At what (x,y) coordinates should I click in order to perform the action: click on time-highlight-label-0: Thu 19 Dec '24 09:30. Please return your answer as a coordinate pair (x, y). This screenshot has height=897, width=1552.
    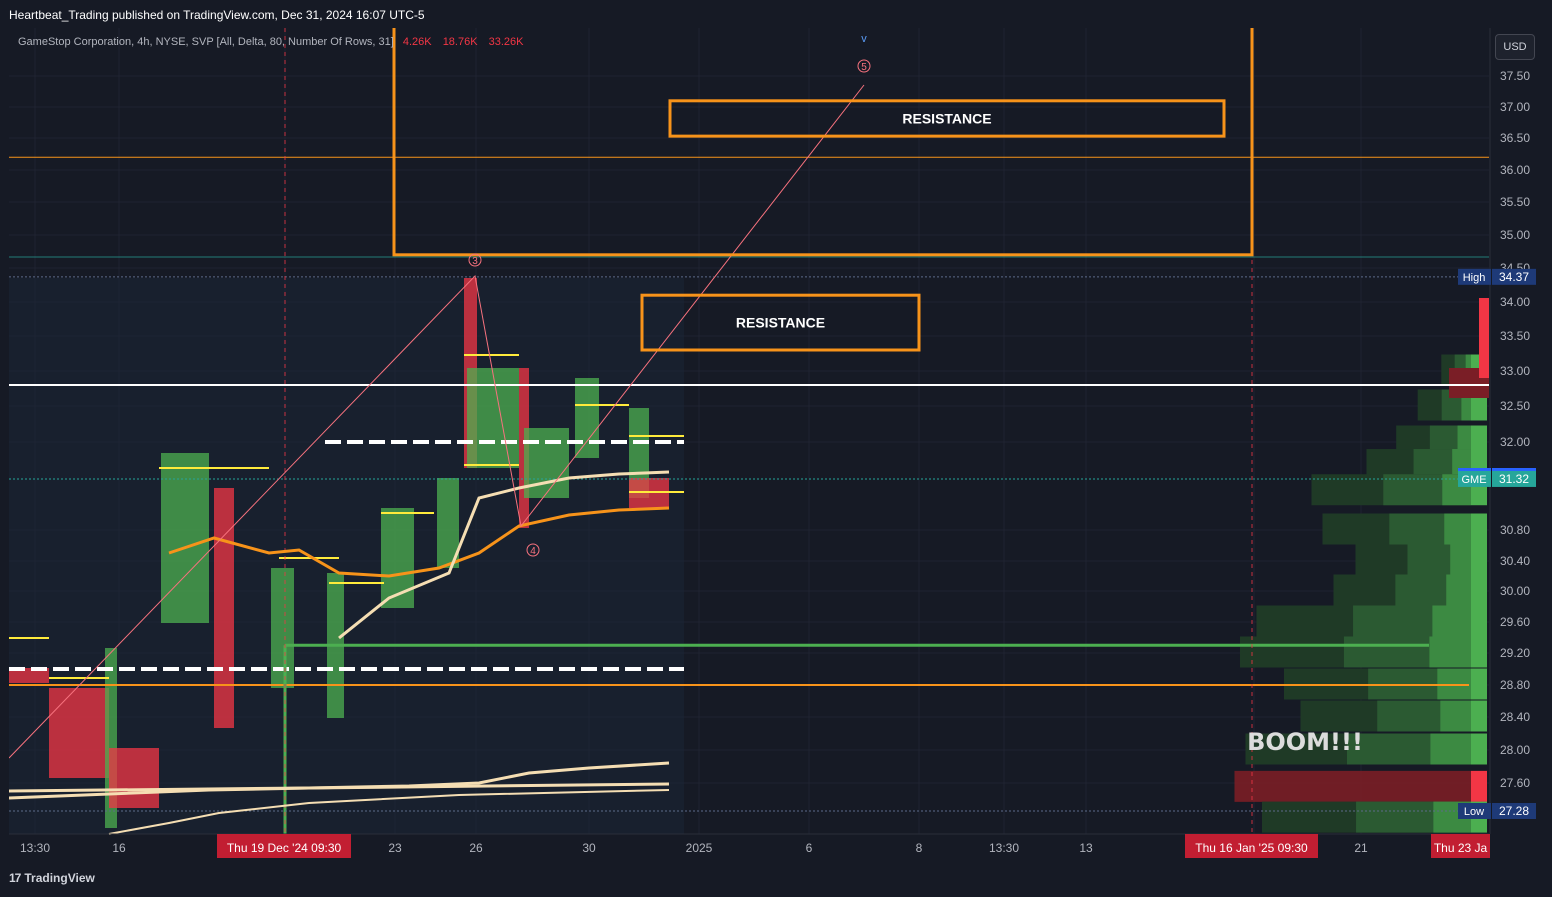
    Looking at the image, I should click on (284, 848).